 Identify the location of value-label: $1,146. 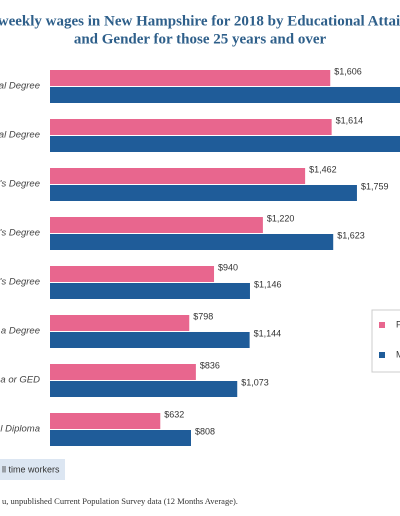
(268, 284).